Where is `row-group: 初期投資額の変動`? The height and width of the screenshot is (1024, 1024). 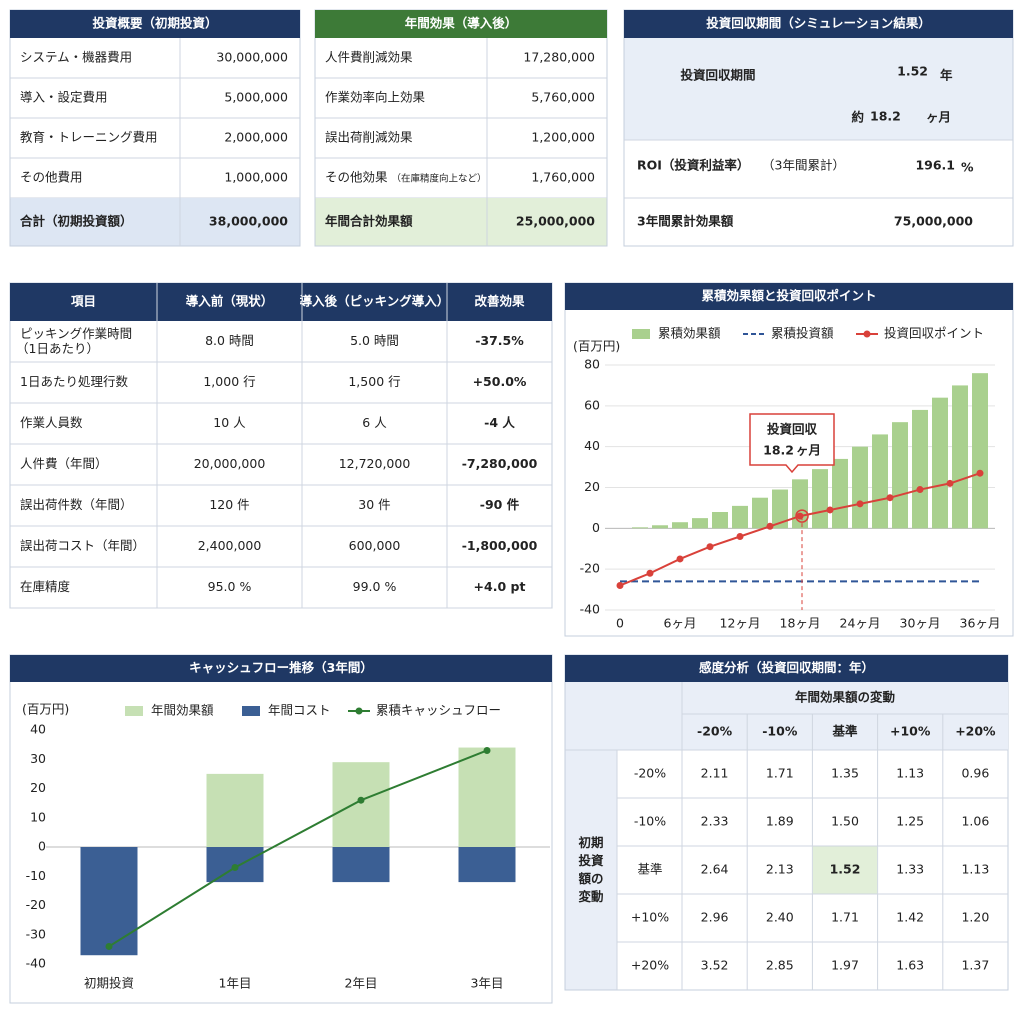 row-group: 初期投資額の変動 is located at coordinates (590, 869).